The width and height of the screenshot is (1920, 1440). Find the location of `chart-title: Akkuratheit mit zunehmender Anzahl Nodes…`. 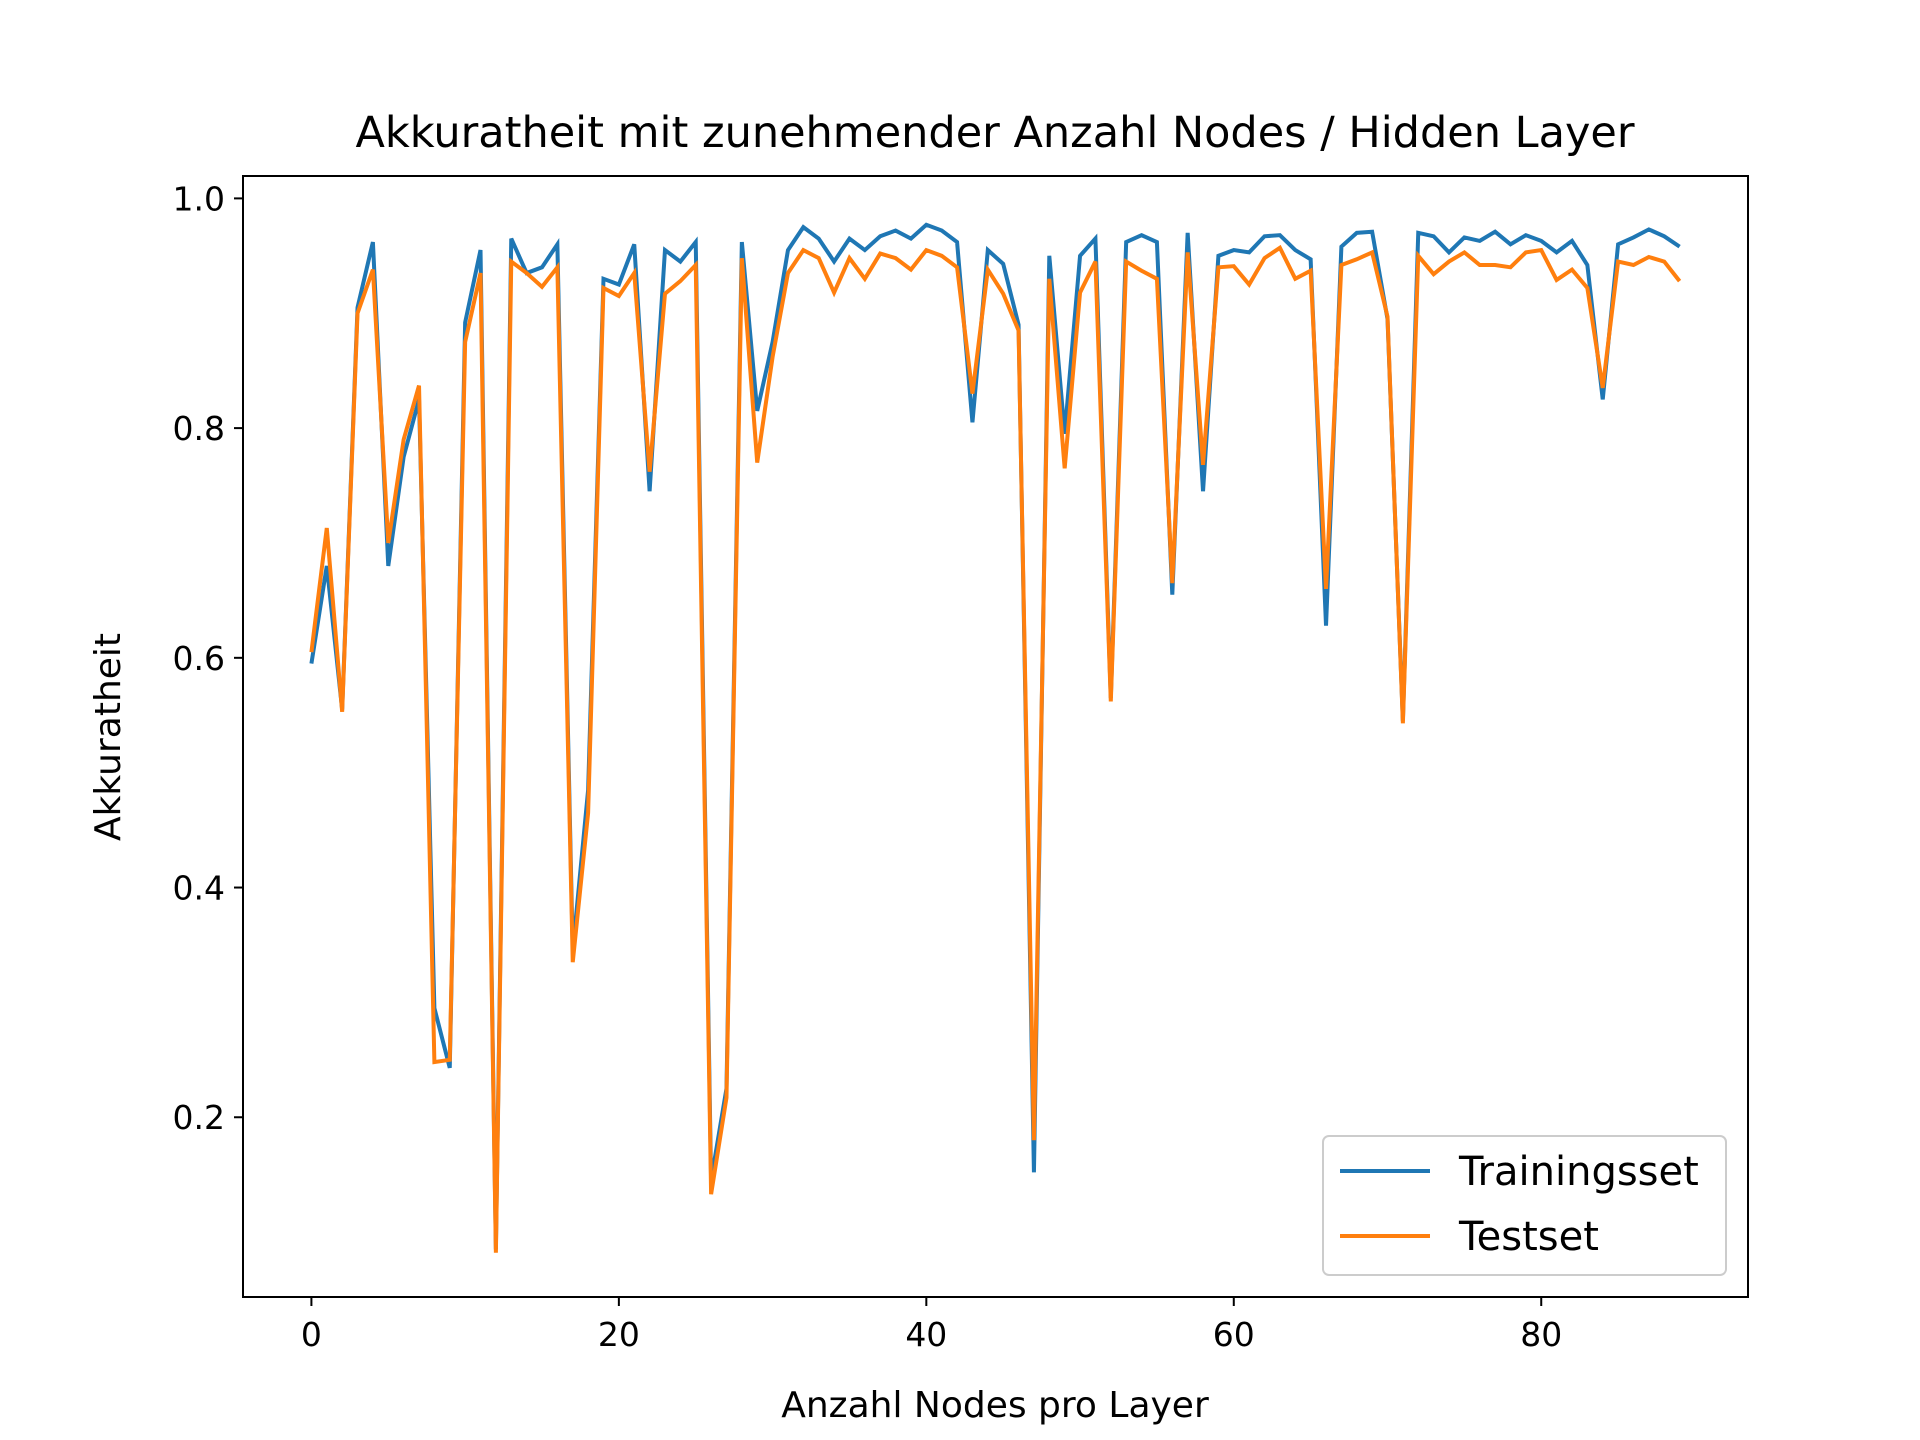

chart-title: Akkuratheit mit zunehmender Anzahl Nodes… is located at coordinates (994, 133).